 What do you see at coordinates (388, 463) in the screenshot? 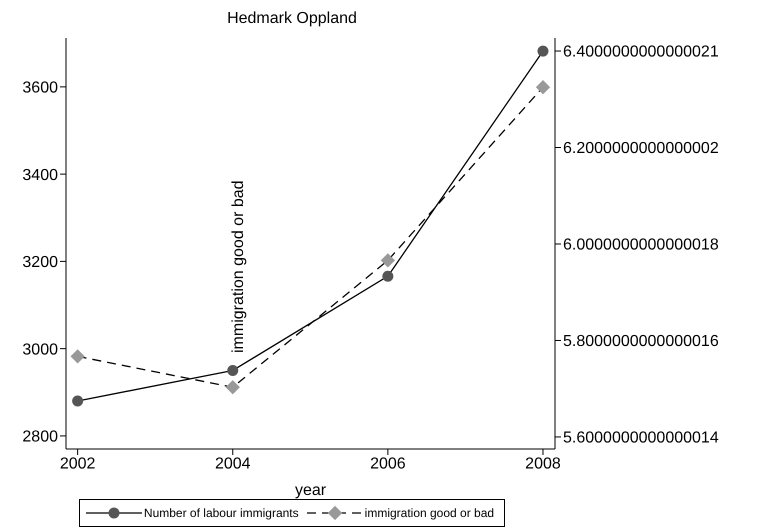
I see `x-tick-label: 2006` at bounding box center [388, 463].